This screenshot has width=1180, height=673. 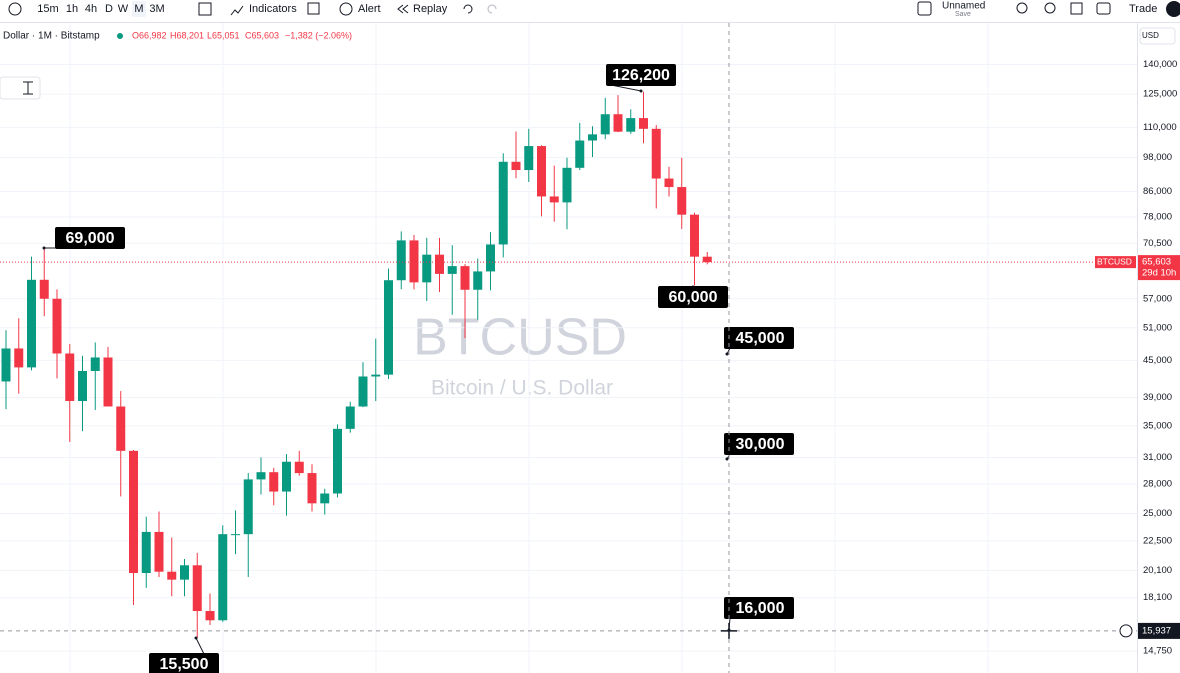 What do you see at coordinates (1050, 8) in the screenshot?
I see `settings-icon` at bounding box center [1050, 8].